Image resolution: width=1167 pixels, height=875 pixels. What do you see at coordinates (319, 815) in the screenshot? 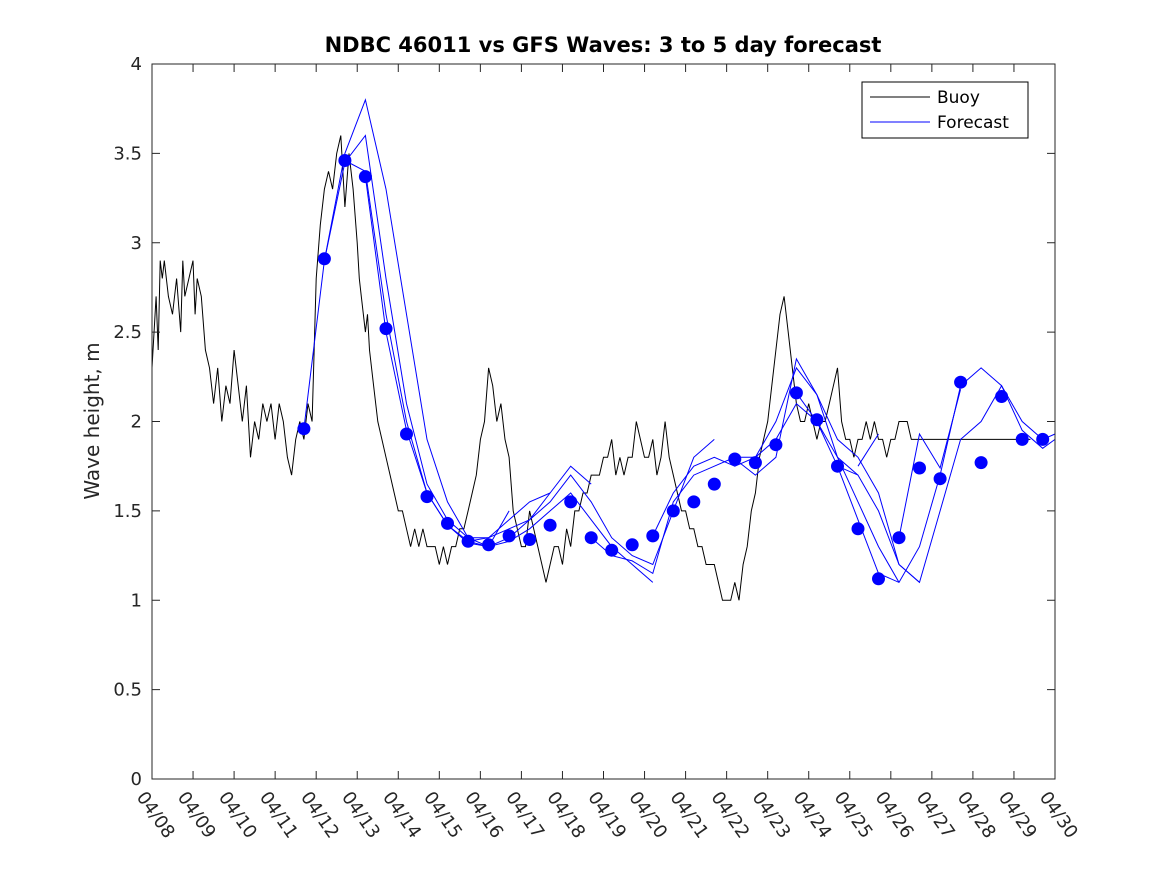
I see `x-tick-label: 04/12` at bounding box center [319, 815].